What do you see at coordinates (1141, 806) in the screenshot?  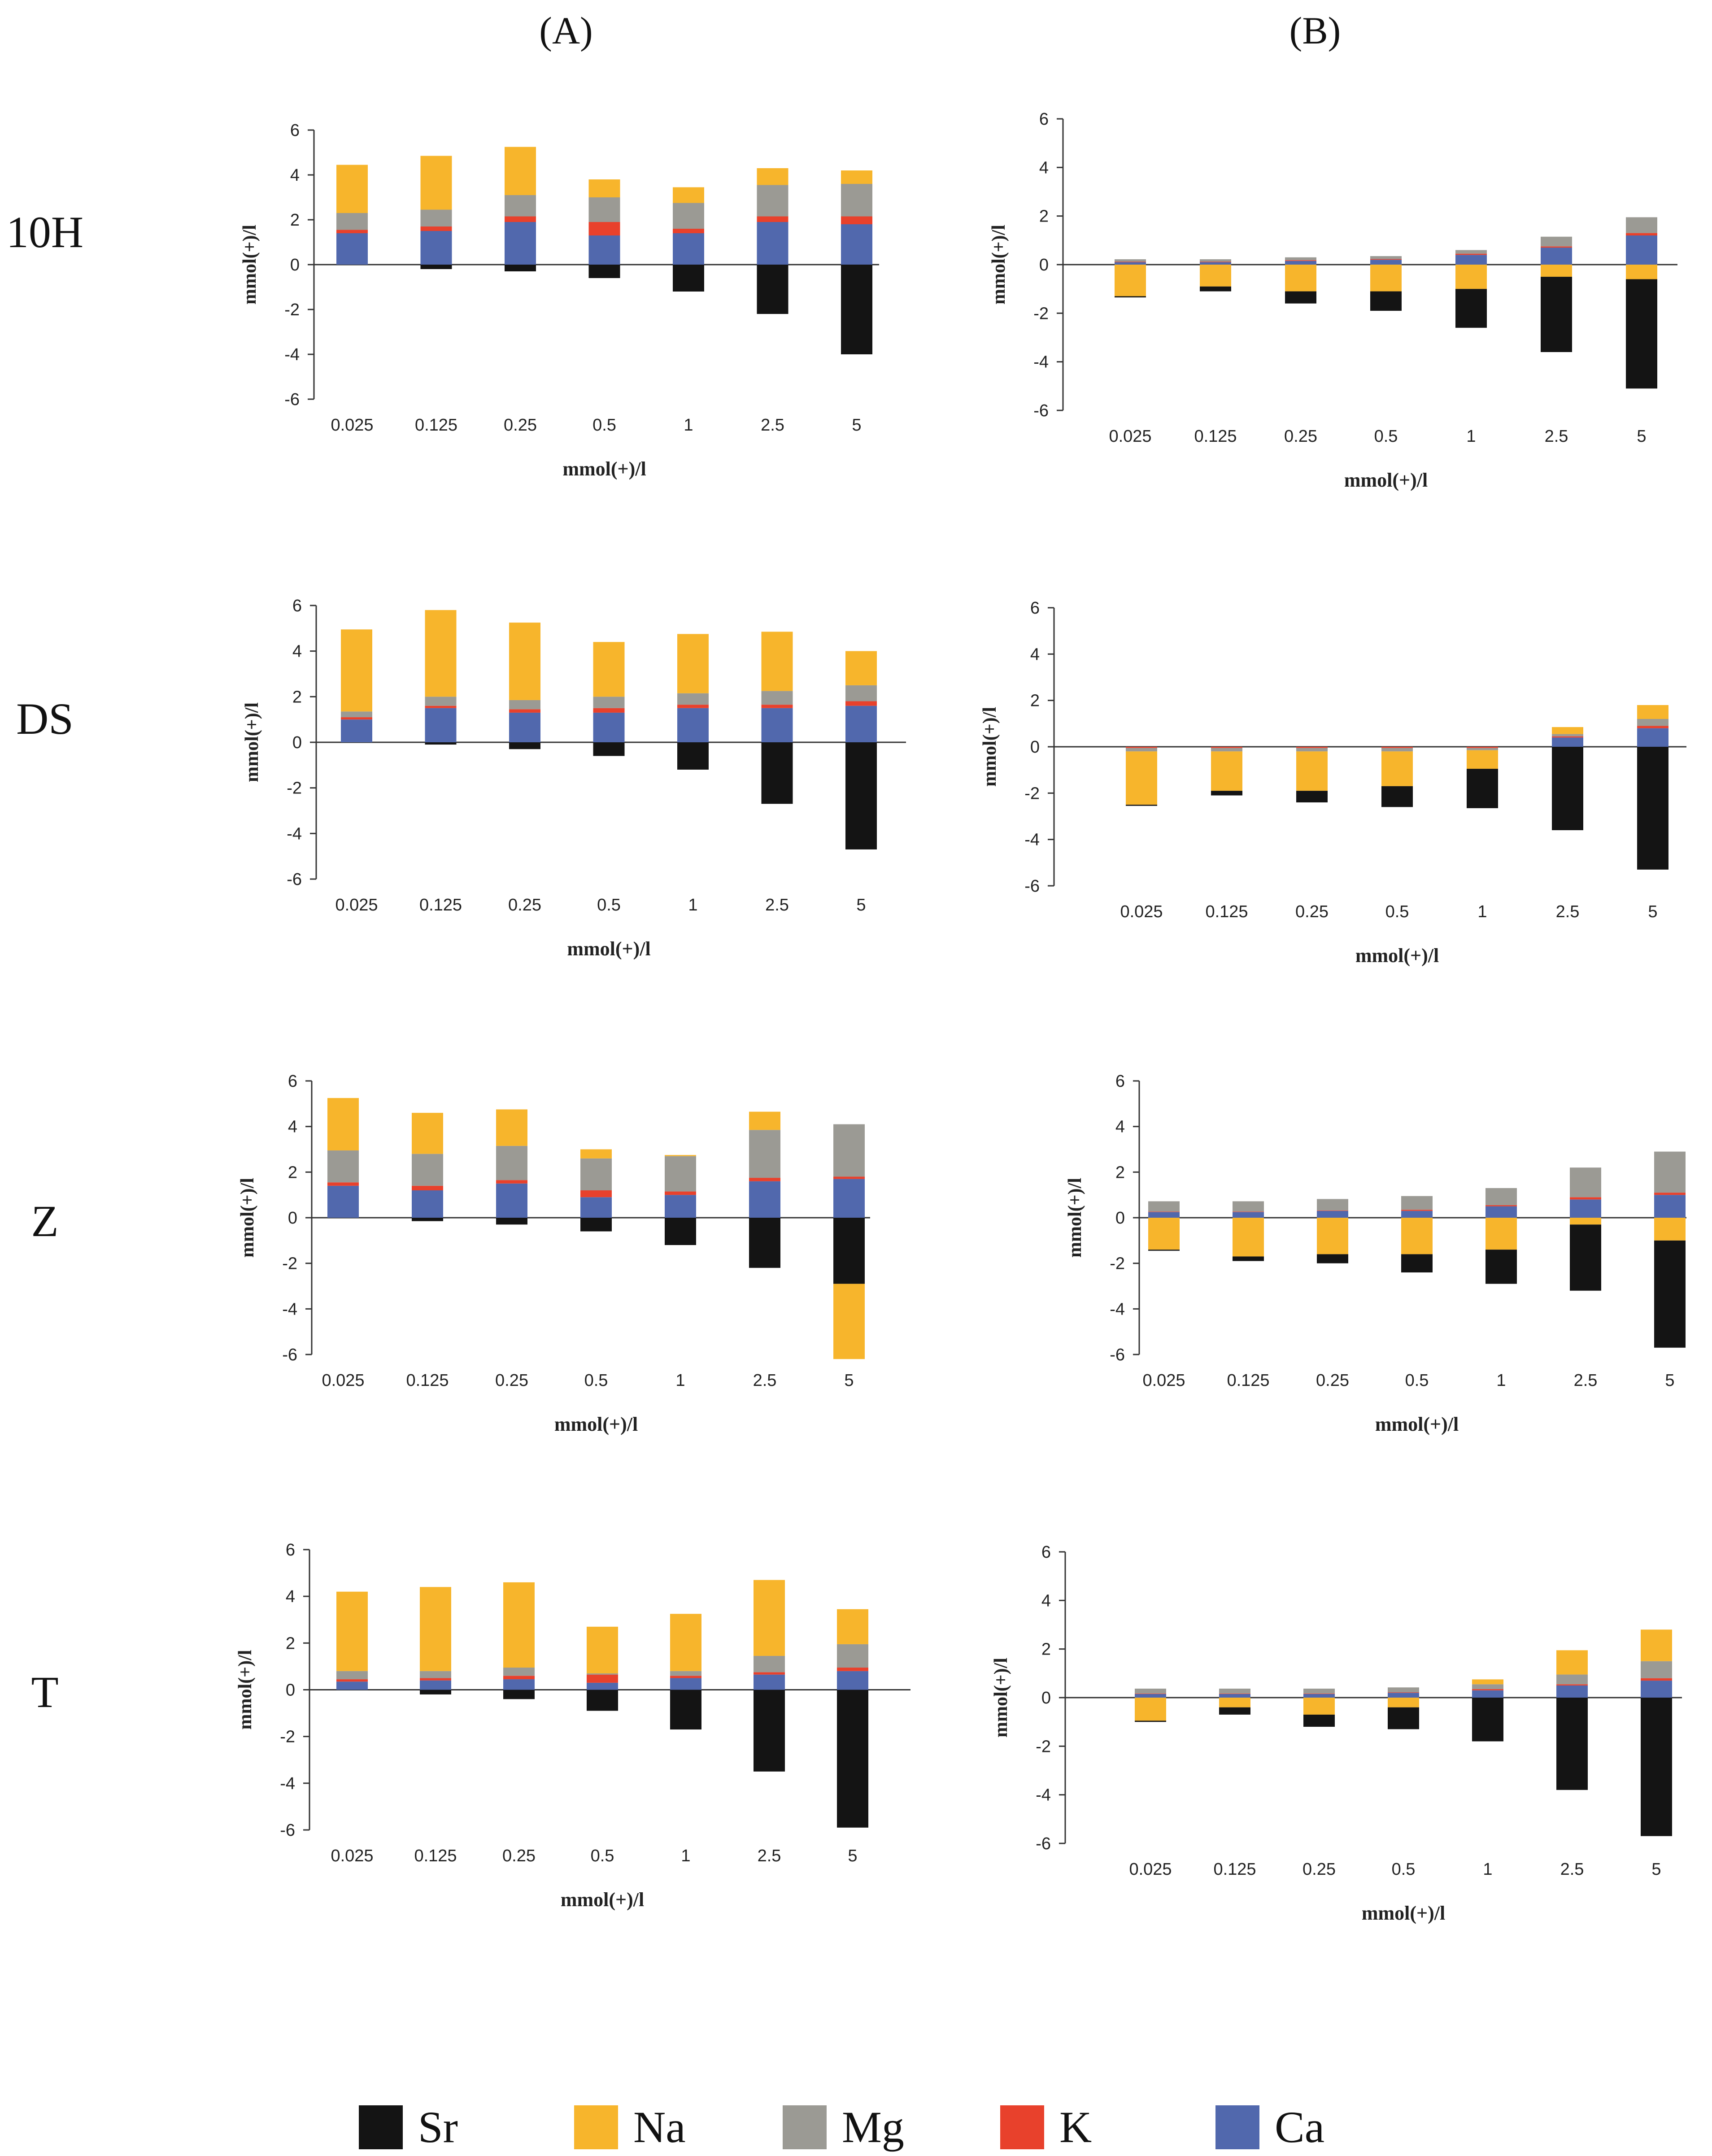 I see `bar-sr-0.025` at bounding box center [1141, 806].